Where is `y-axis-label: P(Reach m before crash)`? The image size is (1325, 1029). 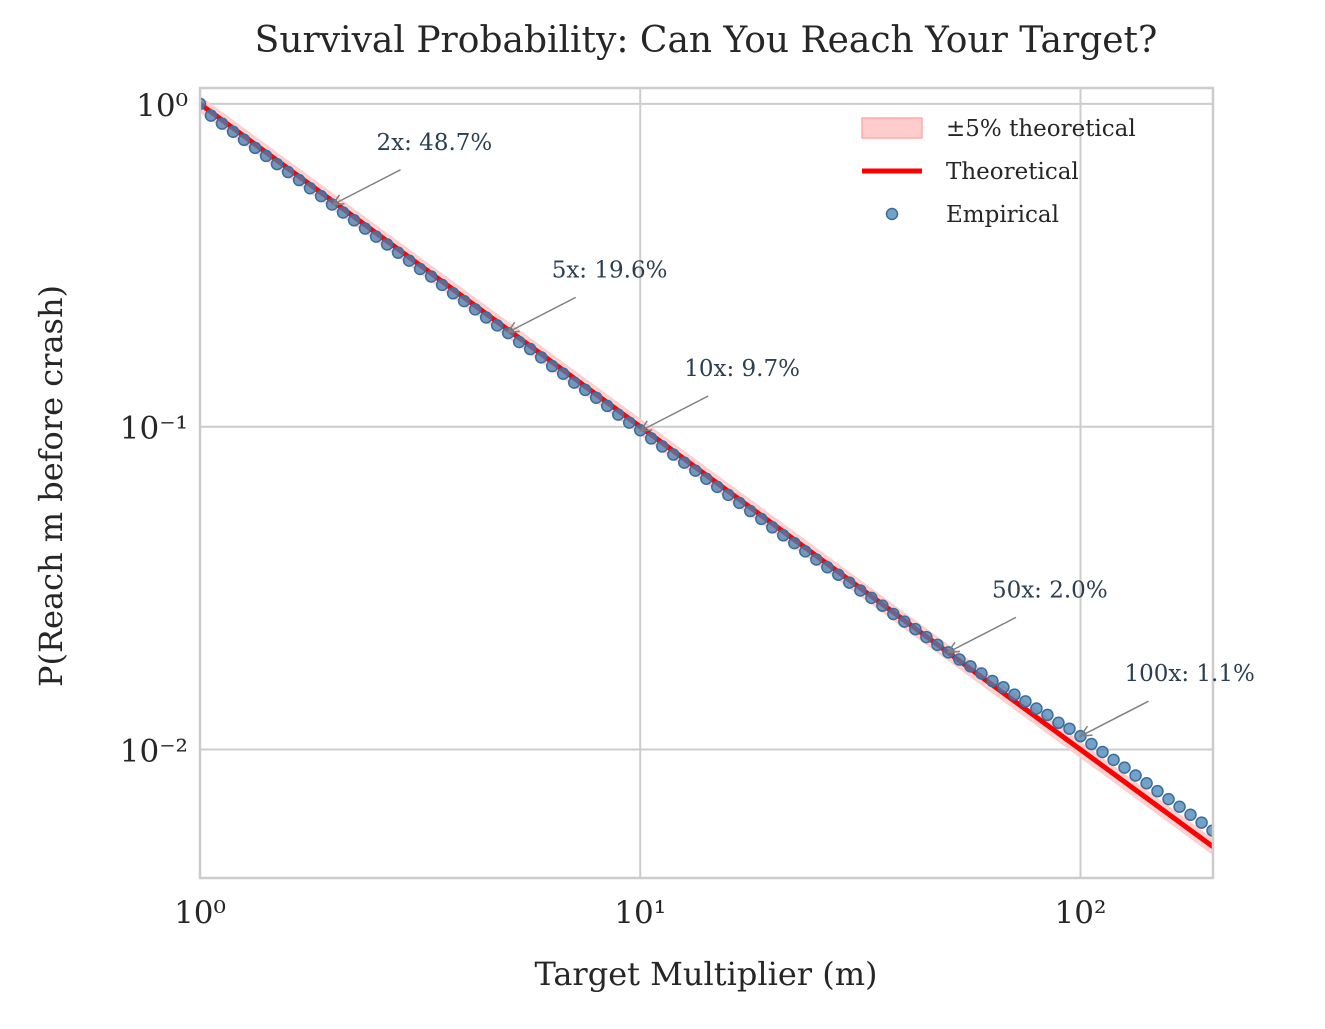 y-axis-label: P(Reach m before crash) is located at coordinates (51, 486).